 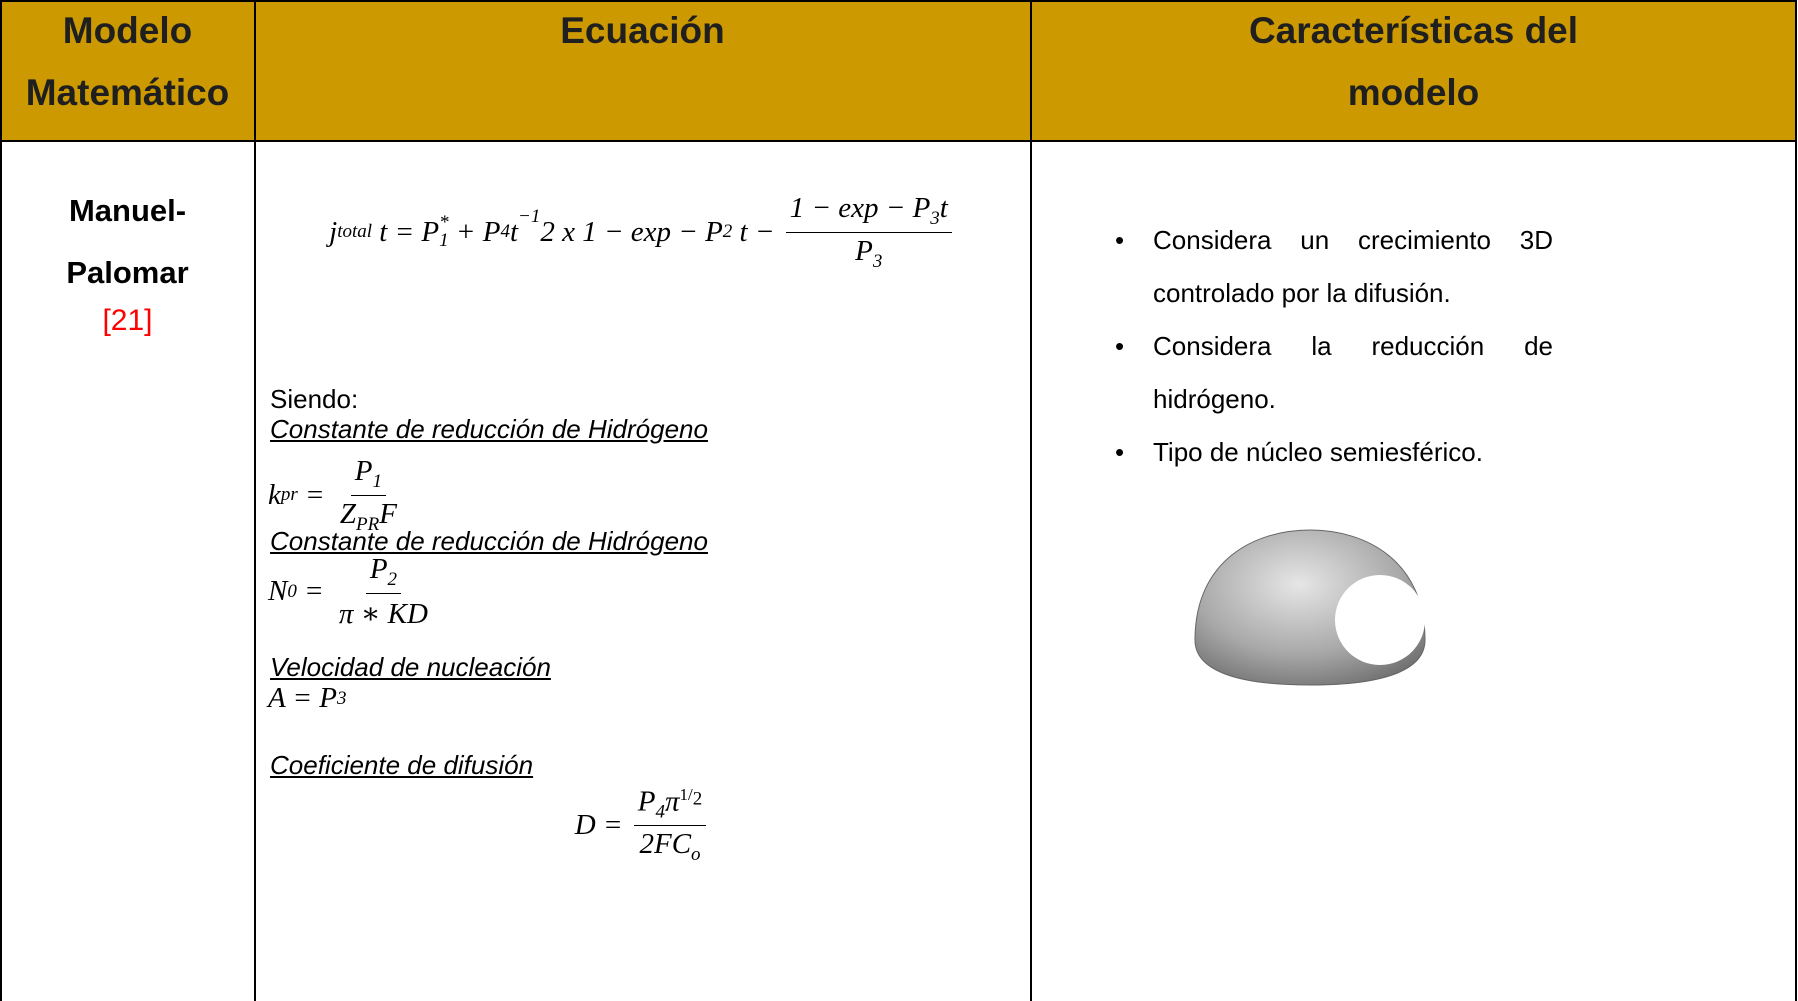 What do you see at coordinates (314, 399) in the screenshot?
I see `intro: Siendo:` at bounding box center [314, 399].